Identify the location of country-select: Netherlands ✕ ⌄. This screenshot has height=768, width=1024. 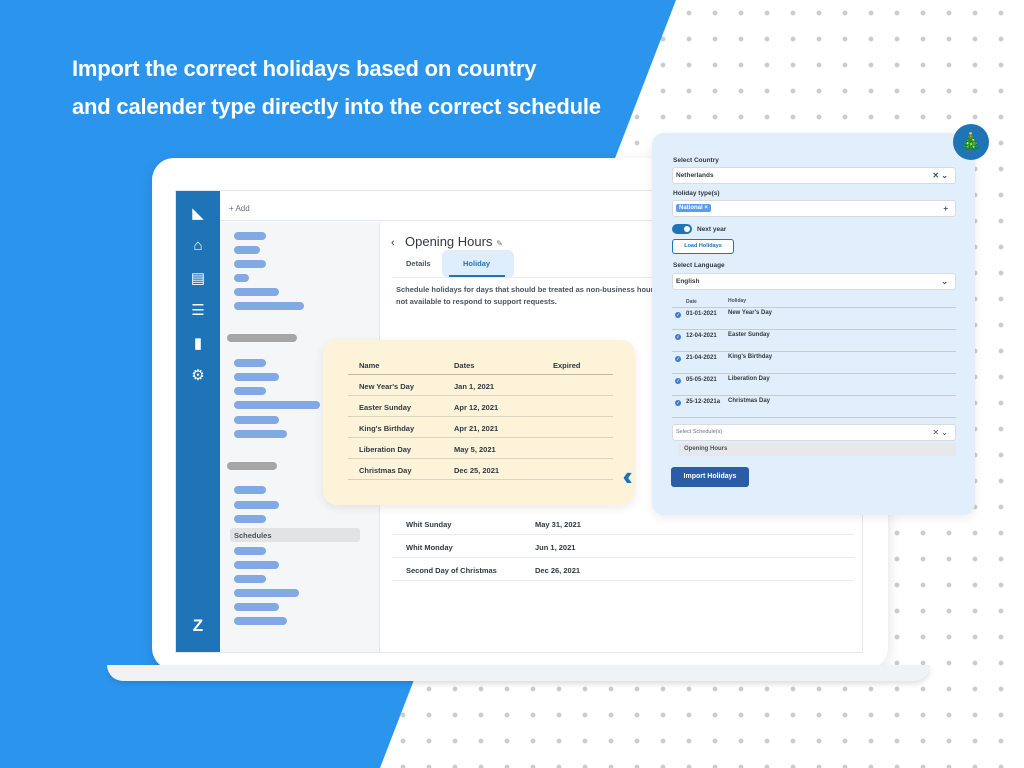
(814, 175).